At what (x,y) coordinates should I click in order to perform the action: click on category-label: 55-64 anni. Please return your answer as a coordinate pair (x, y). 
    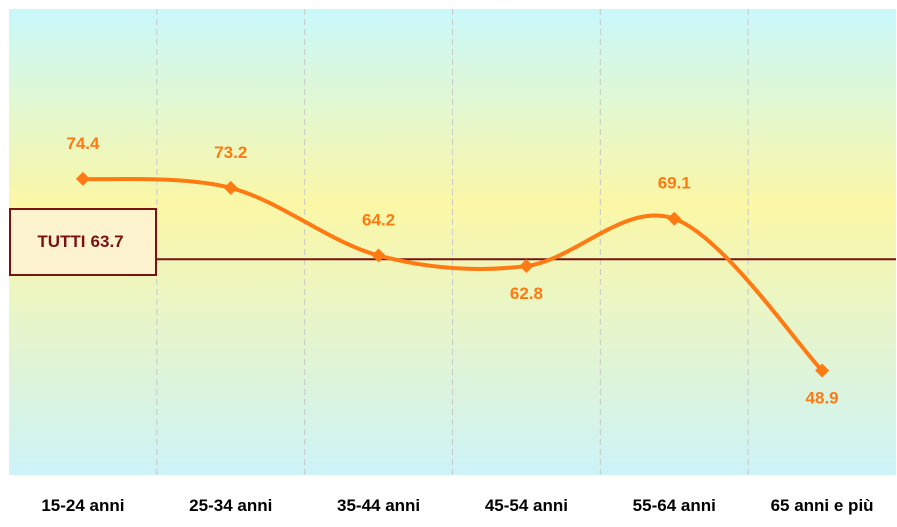
    Looking at the image, I should click on (674, 505).